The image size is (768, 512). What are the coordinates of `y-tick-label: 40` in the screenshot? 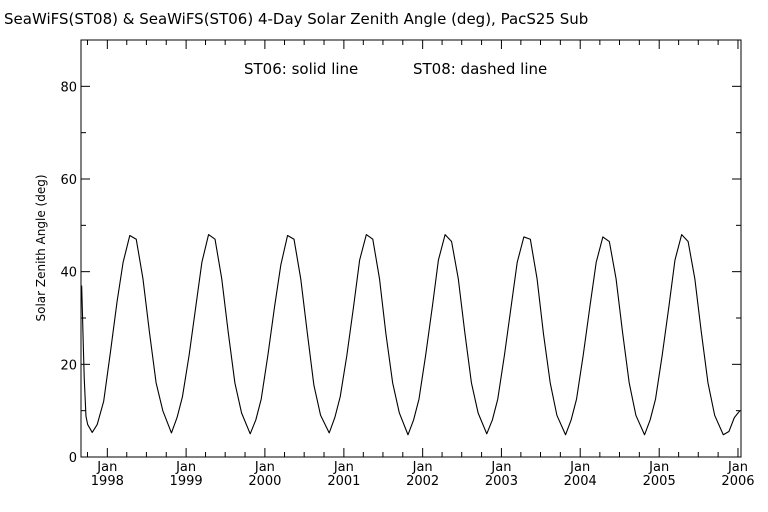 It's located at (68, 273).